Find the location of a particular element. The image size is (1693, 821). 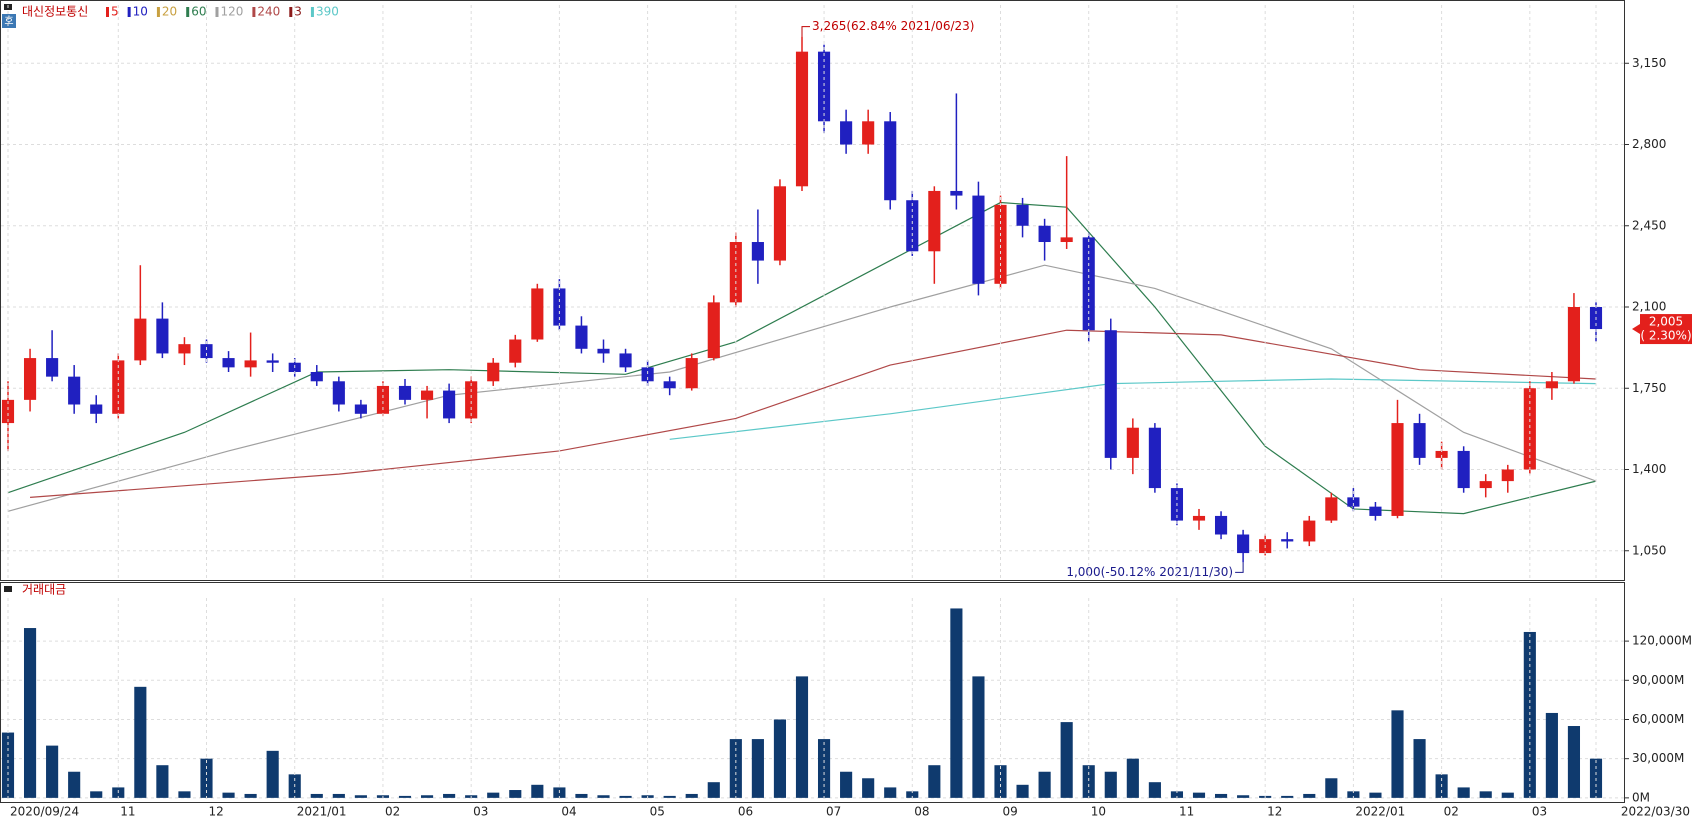

panel-icon is located at coordinates (8, 589).